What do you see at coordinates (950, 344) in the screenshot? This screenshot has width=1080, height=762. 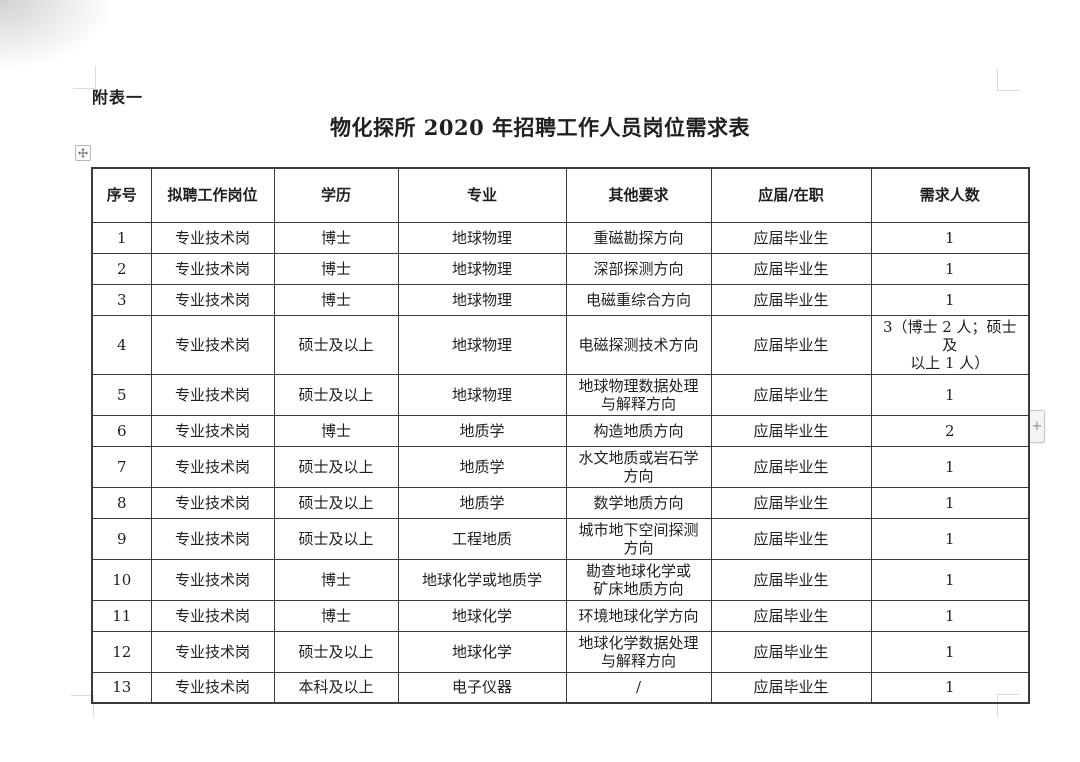 I see `cell-headcount: 3（博士 2 人；硕士及 以上 1 人）` at bounding box center [950, 344].